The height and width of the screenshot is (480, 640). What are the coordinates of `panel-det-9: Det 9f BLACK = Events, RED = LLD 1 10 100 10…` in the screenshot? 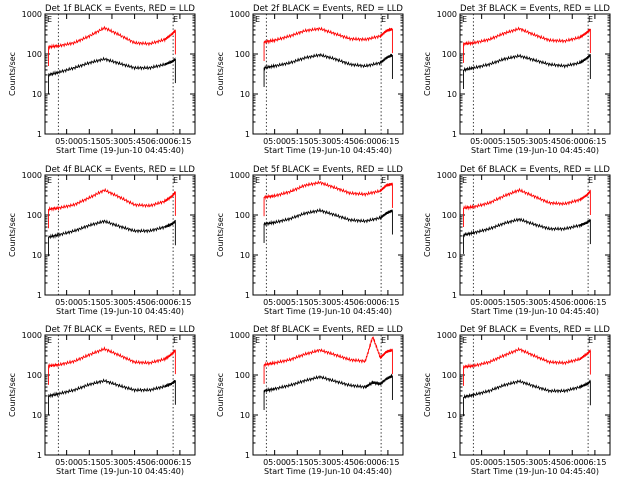 It's located at (517, 400).